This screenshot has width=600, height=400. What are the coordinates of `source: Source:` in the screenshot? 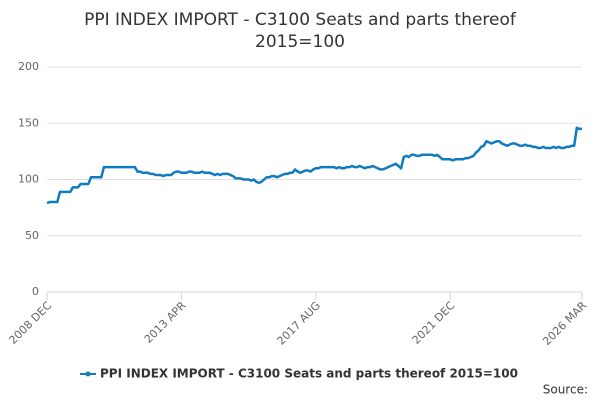 It's located at (565, 390).